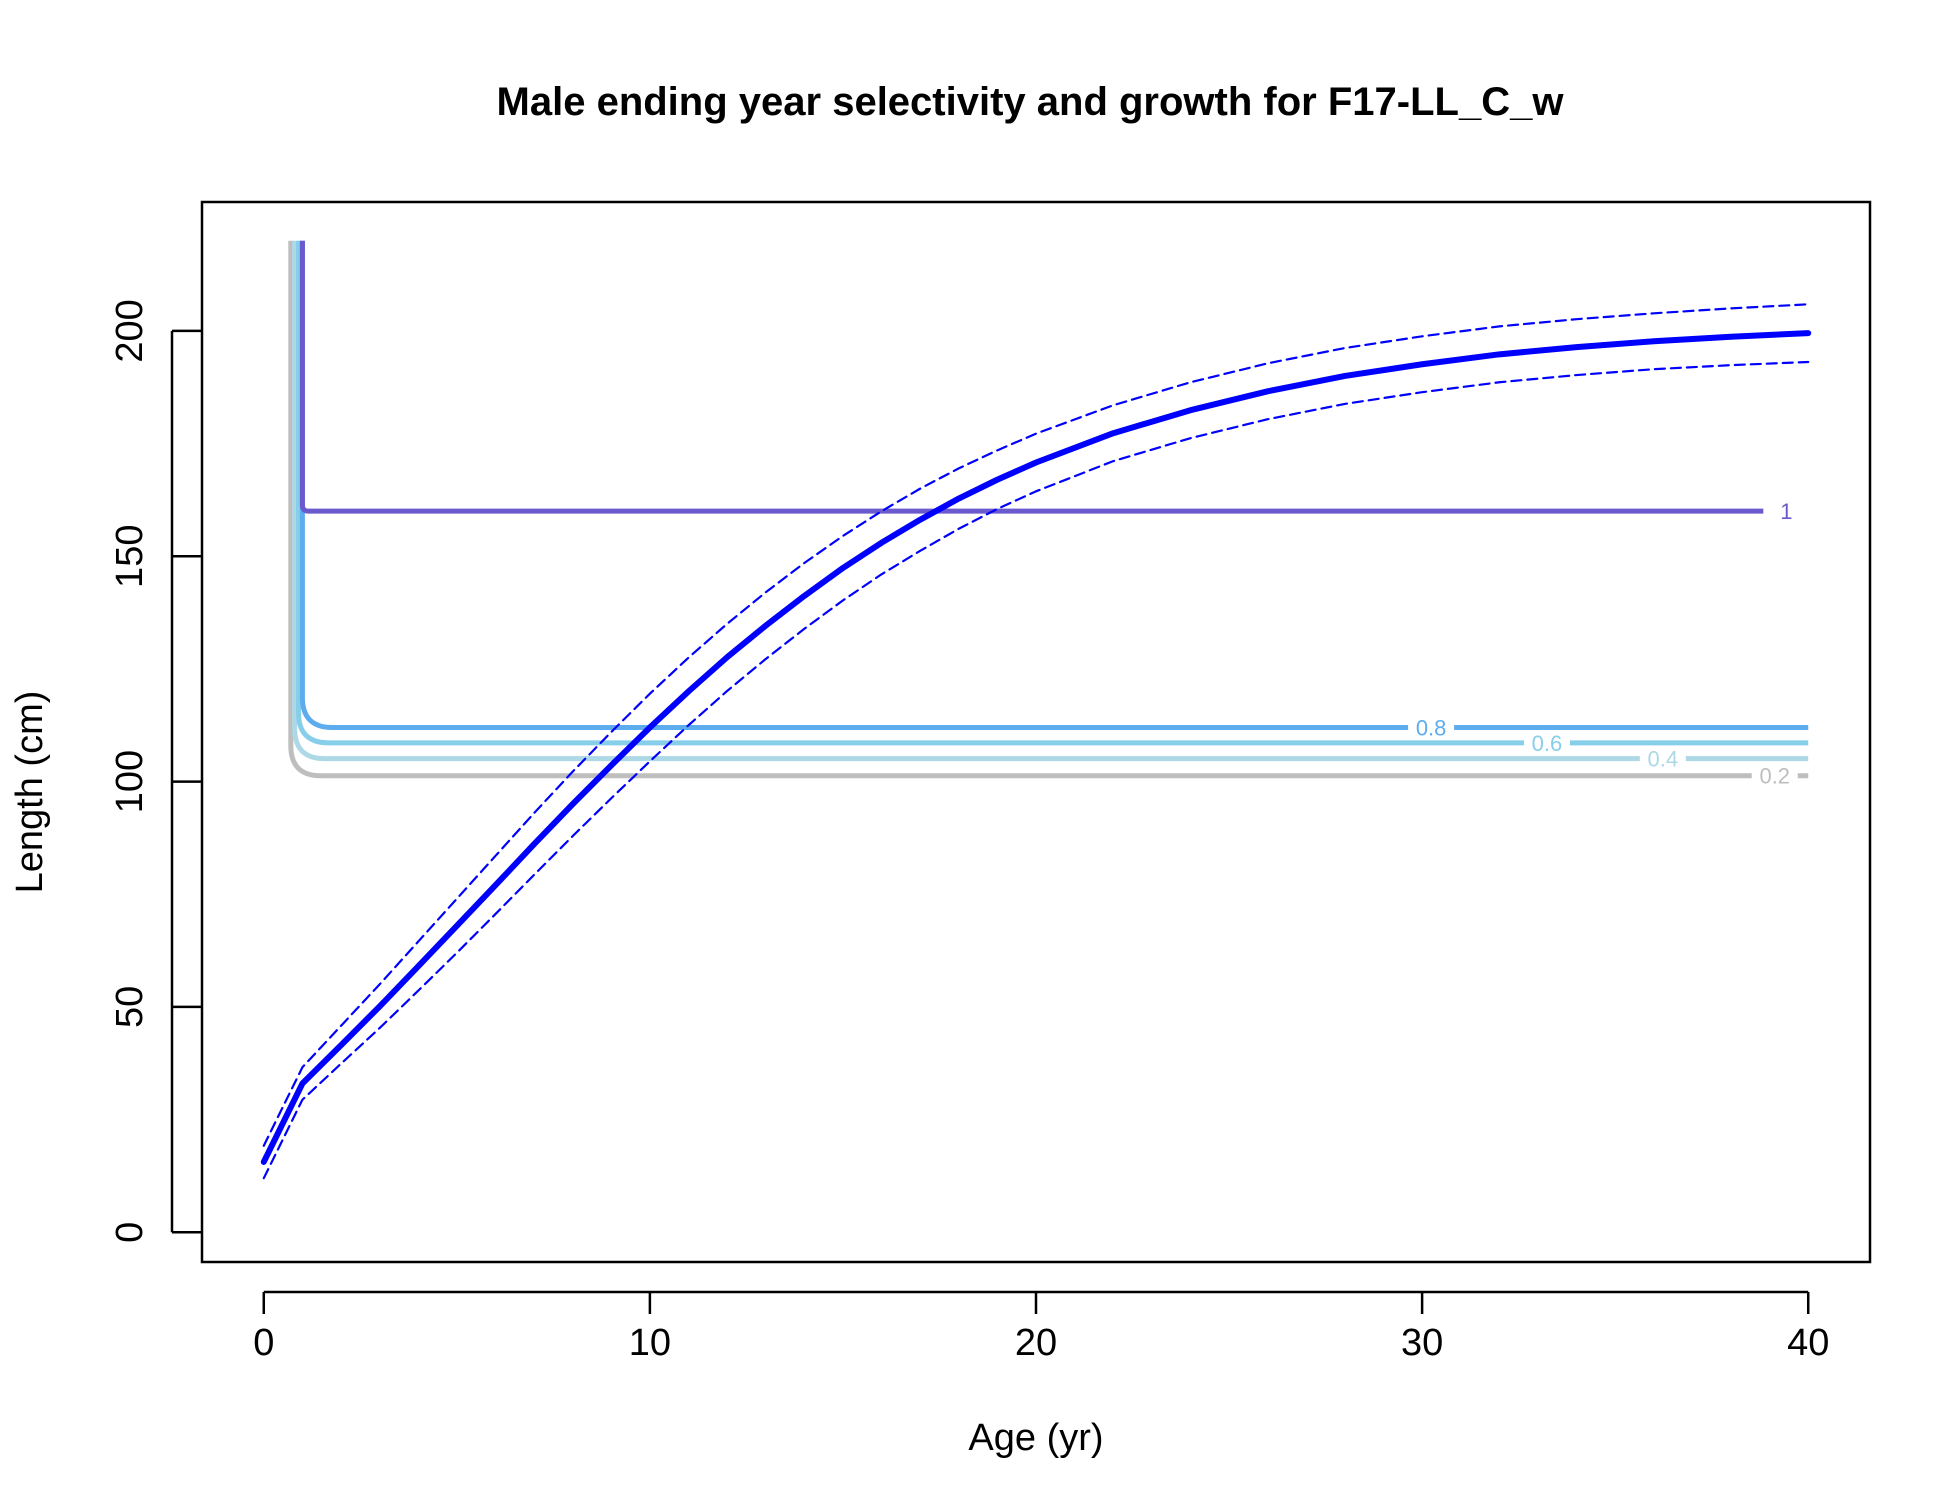 Image resolution: width=1950 pixels, height=1500 pixels. Describe the element at coordinates (130, 1232) in the screenshot. I see `y-tick-label: 0` at that location.